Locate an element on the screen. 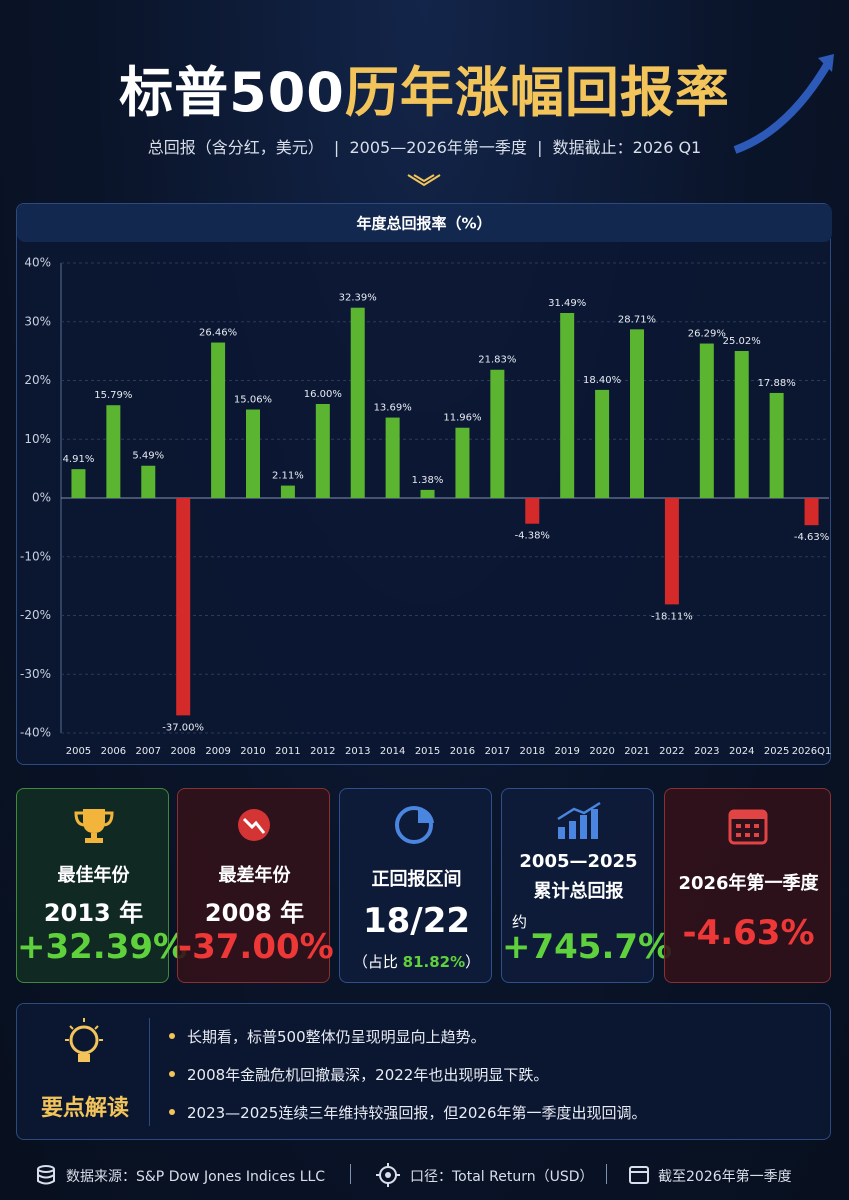  y-tick-label: 20% is located at coordinates (37, 380).